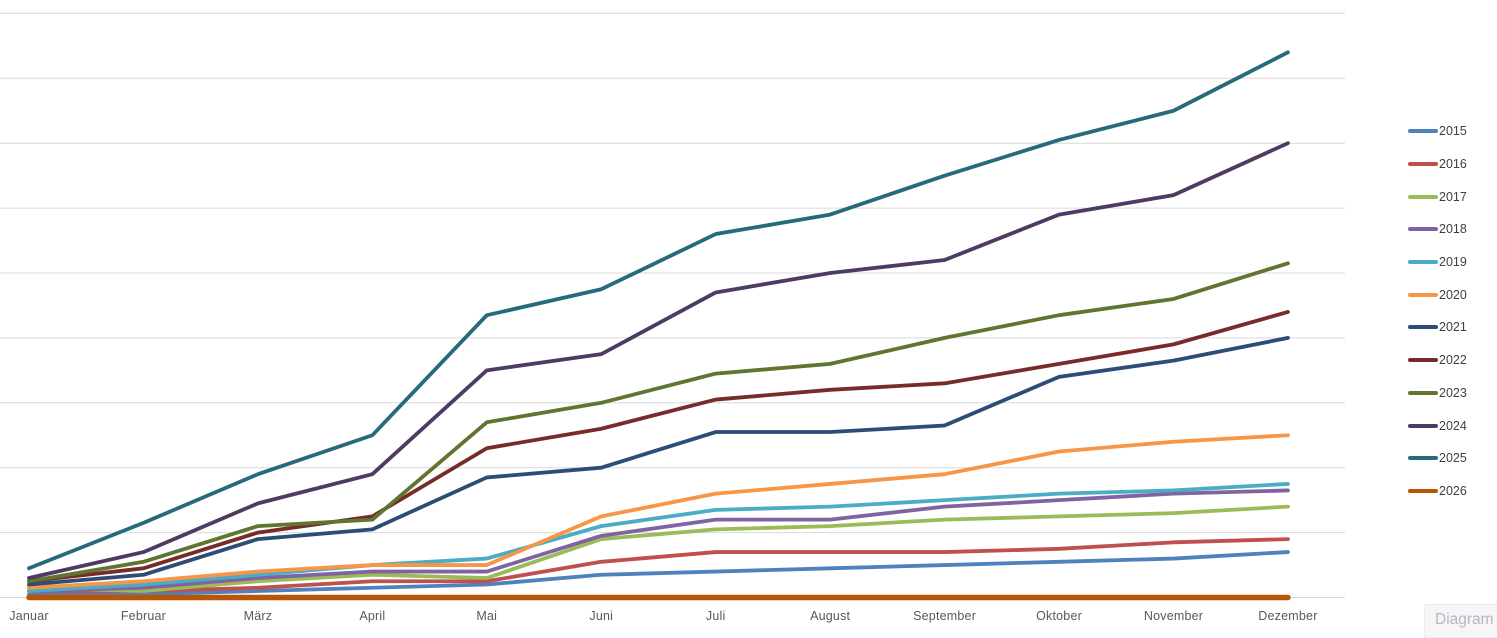  Describe the element at coordinates (1453, 196) in the screenshot. I see `legend-label: 2017` at that location.